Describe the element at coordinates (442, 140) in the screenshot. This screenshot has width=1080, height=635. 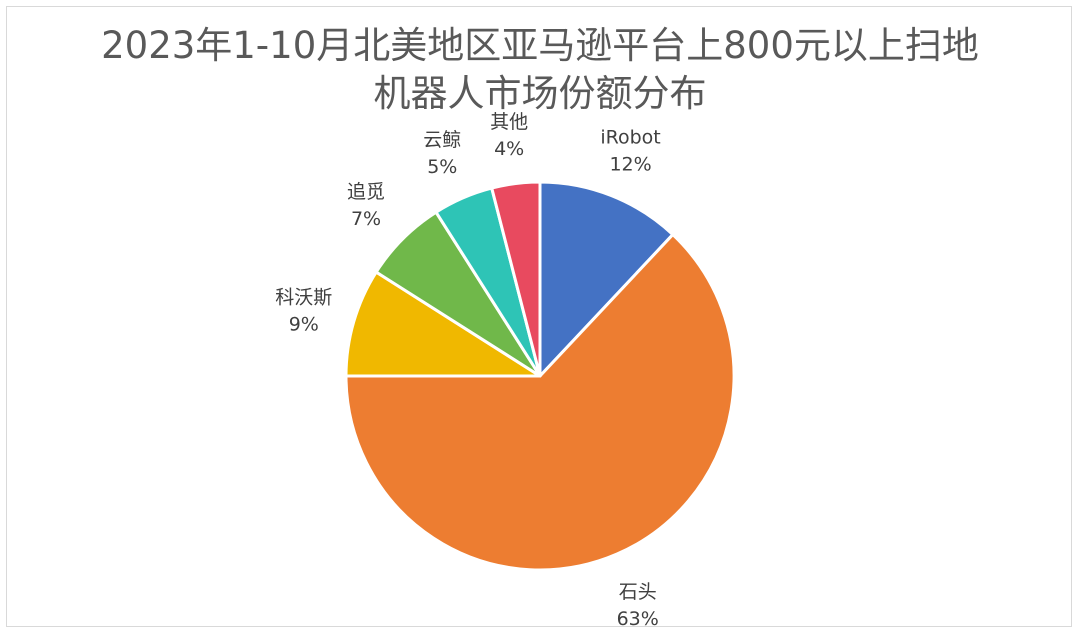
I see `slice-label-4: 云鲸` at that location.